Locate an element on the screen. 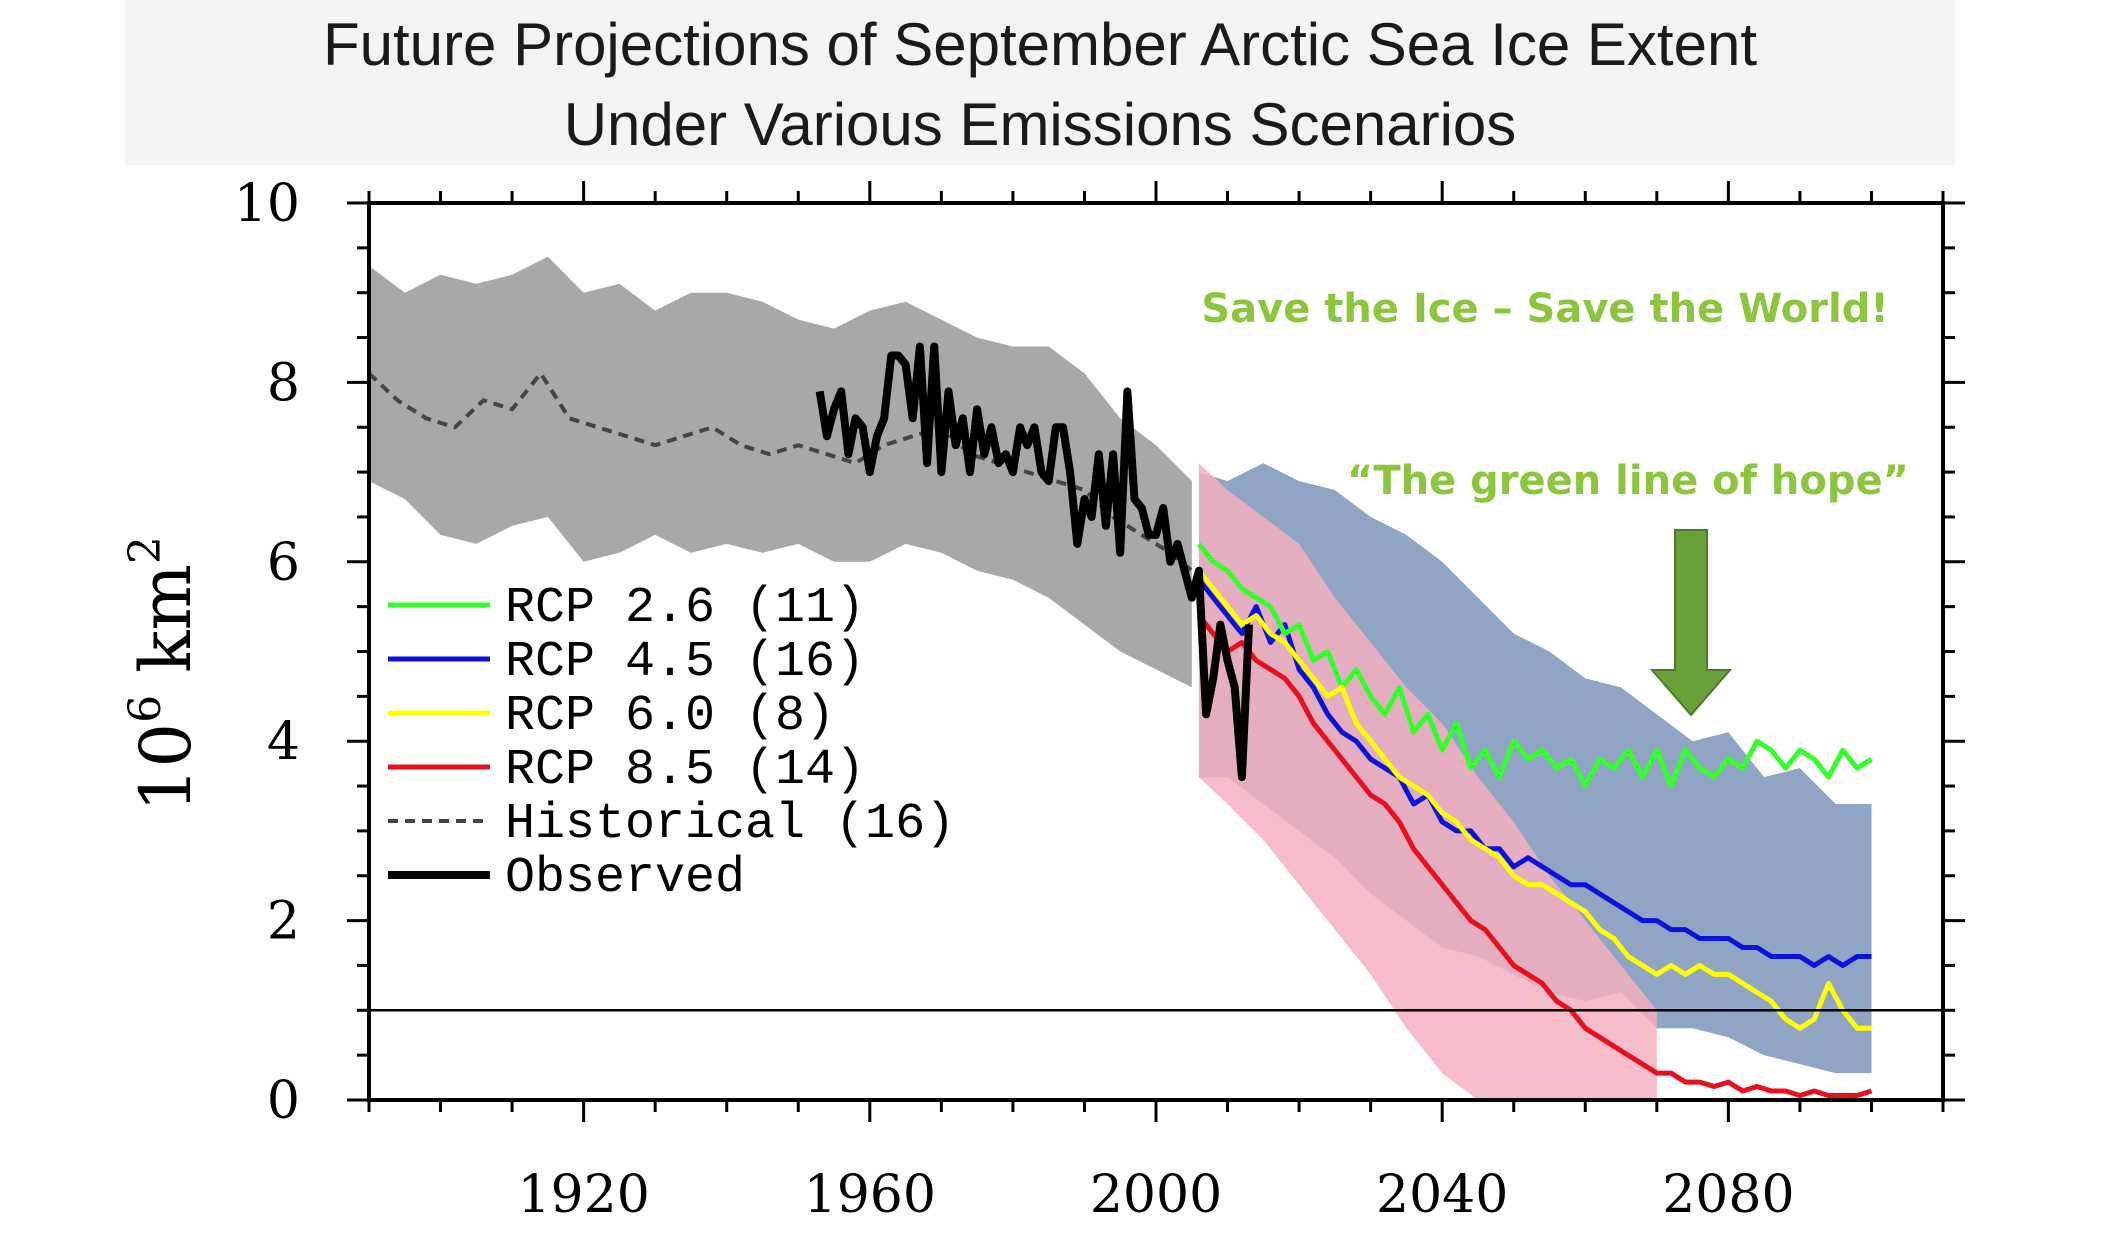  down-arrow-icon is located at coordinates (1691, 623).